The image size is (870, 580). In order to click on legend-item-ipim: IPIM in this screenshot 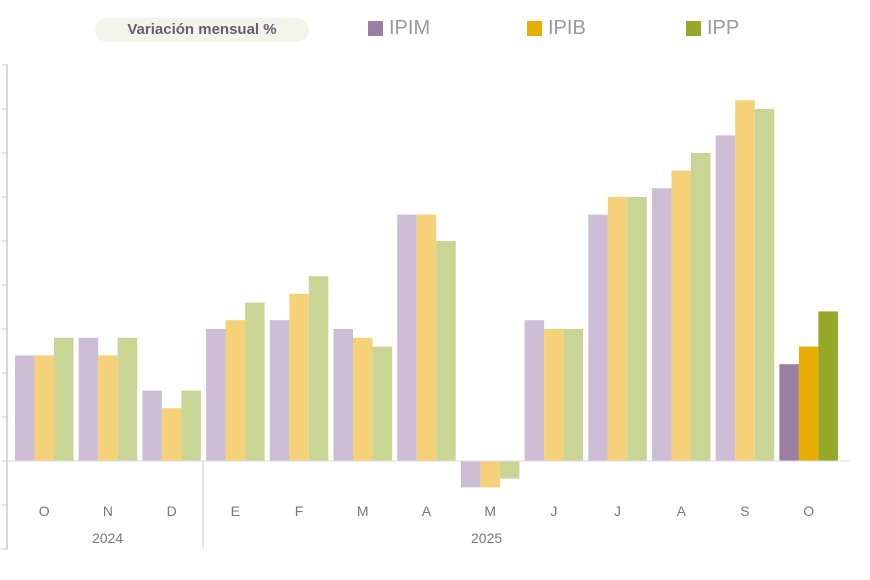, I will do `click(399, 28)`.